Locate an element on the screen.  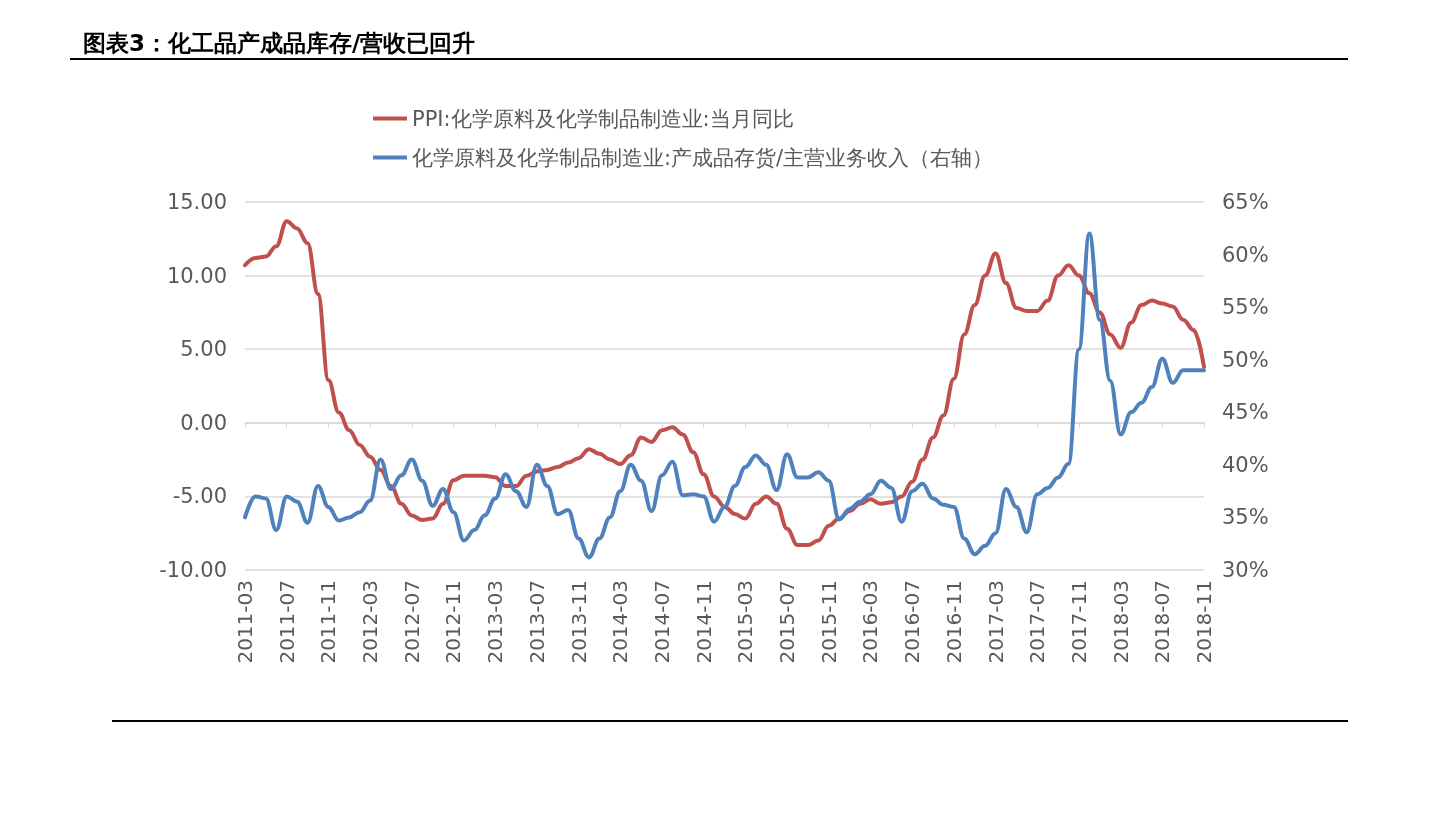
x-tick-label: 2014-07 is located at coordinates (661, 622).